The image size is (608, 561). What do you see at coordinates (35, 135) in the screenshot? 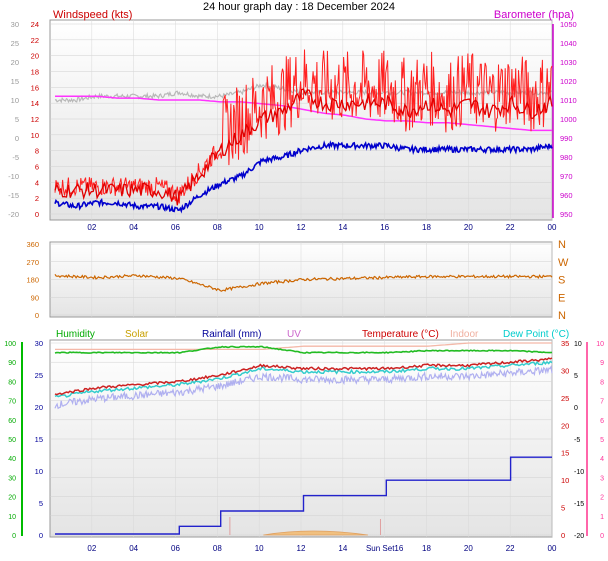
I see `windspeed-tick: 10` at bounding box center [35, 135].